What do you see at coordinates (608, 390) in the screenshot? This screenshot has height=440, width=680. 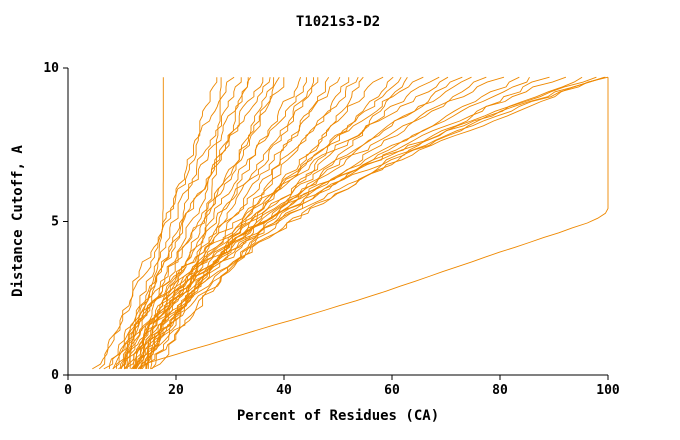 I see `x-tick-label: 100` at bounding box center [608, 390].